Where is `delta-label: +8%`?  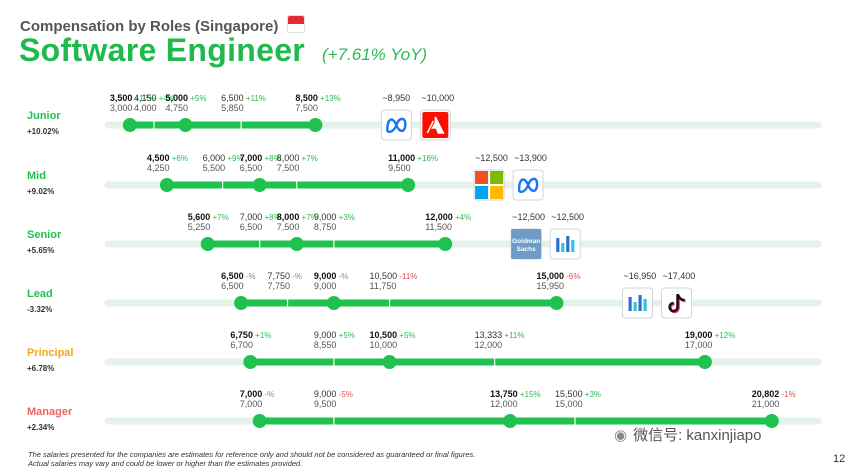 delta-label: +8% is located at coordinates (271, 217).